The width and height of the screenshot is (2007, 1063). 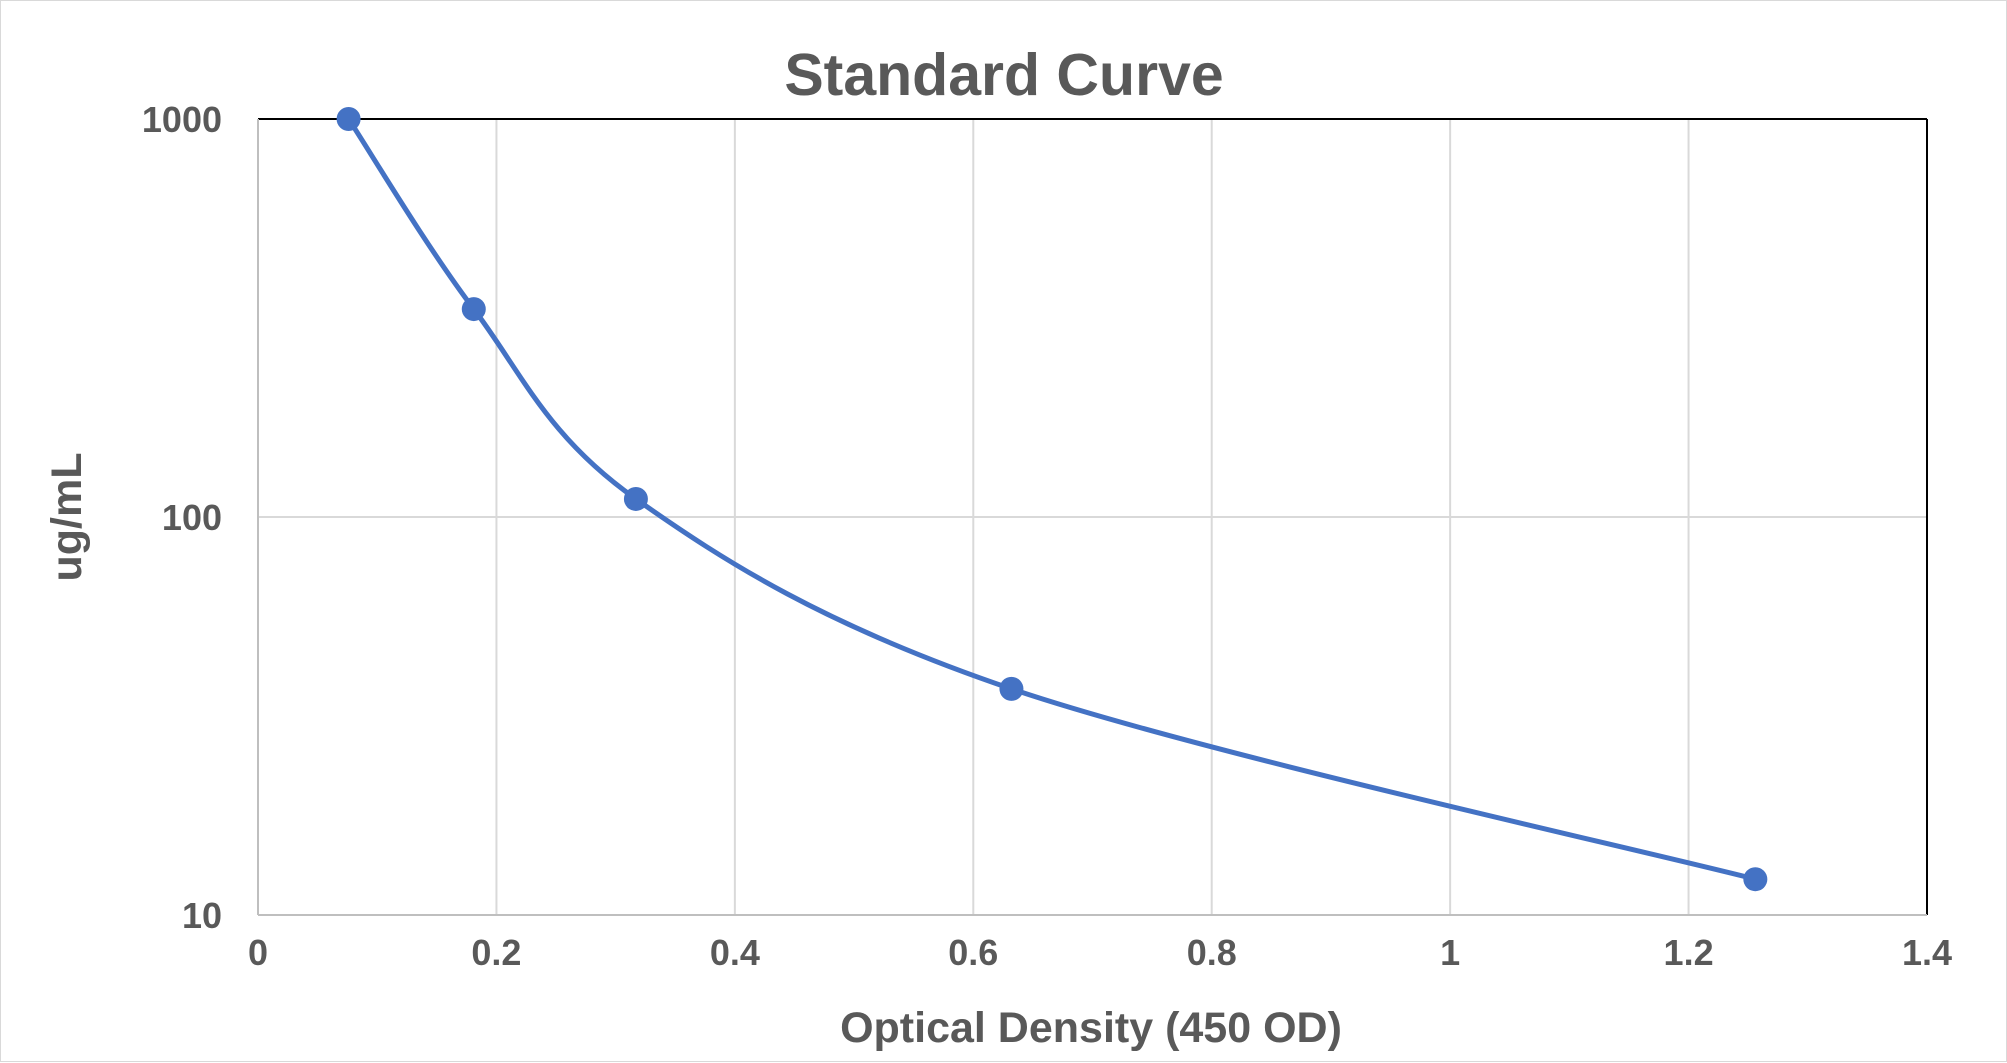 What do you see at coordinates (202, 915) in the screenshot?
I see `y-tick-label: 10` at bounding box center [202, 915].